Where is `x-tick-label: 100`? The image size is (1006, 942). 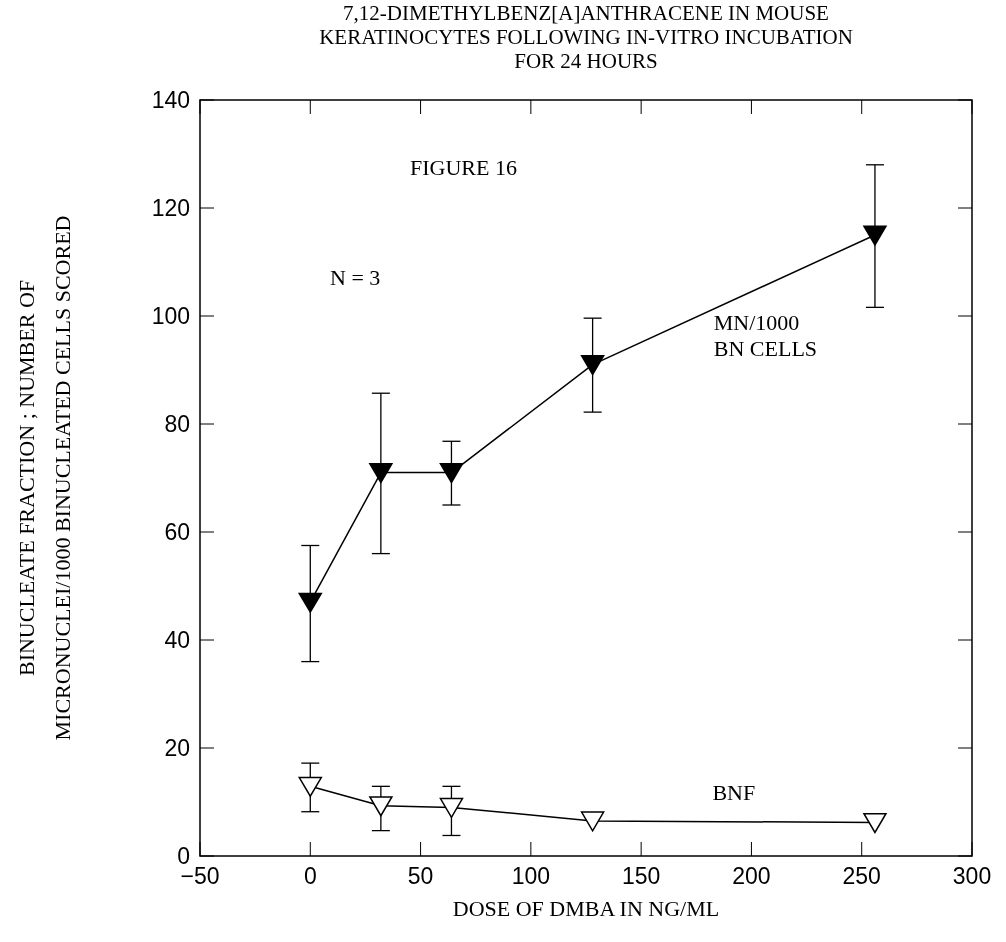
x-tick-label: 100 is located at coordinates (531, 876).